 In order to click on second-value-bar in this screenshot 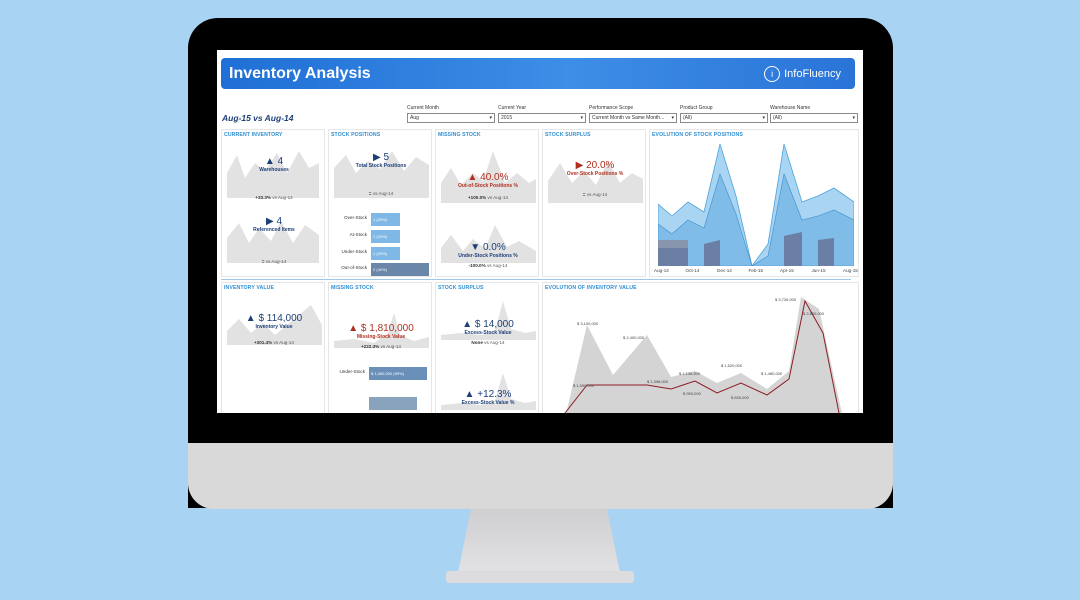, I will do `click(399, 403)`.